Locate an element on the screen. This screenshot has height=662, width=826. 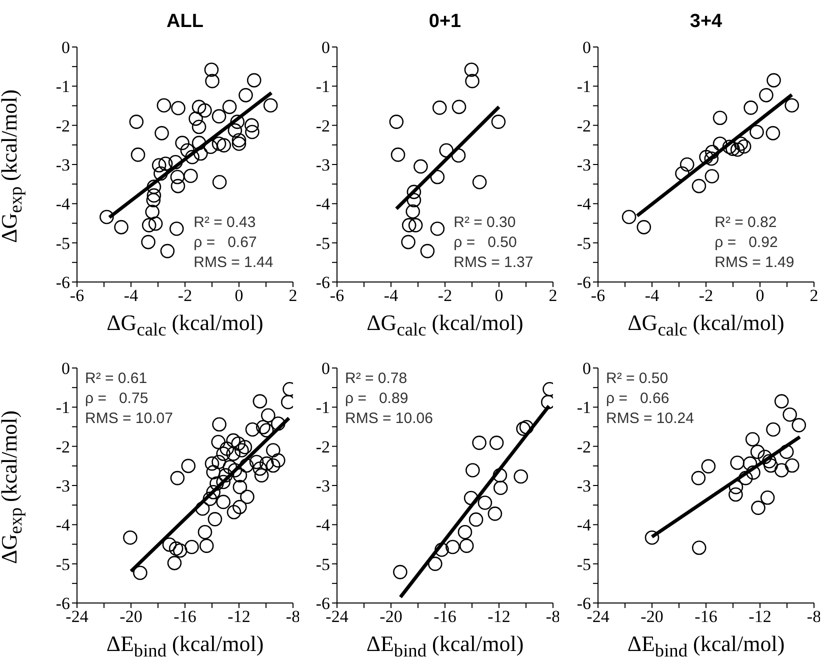
annotation: ρ = 0.67 is located at coordinates (225, 242).